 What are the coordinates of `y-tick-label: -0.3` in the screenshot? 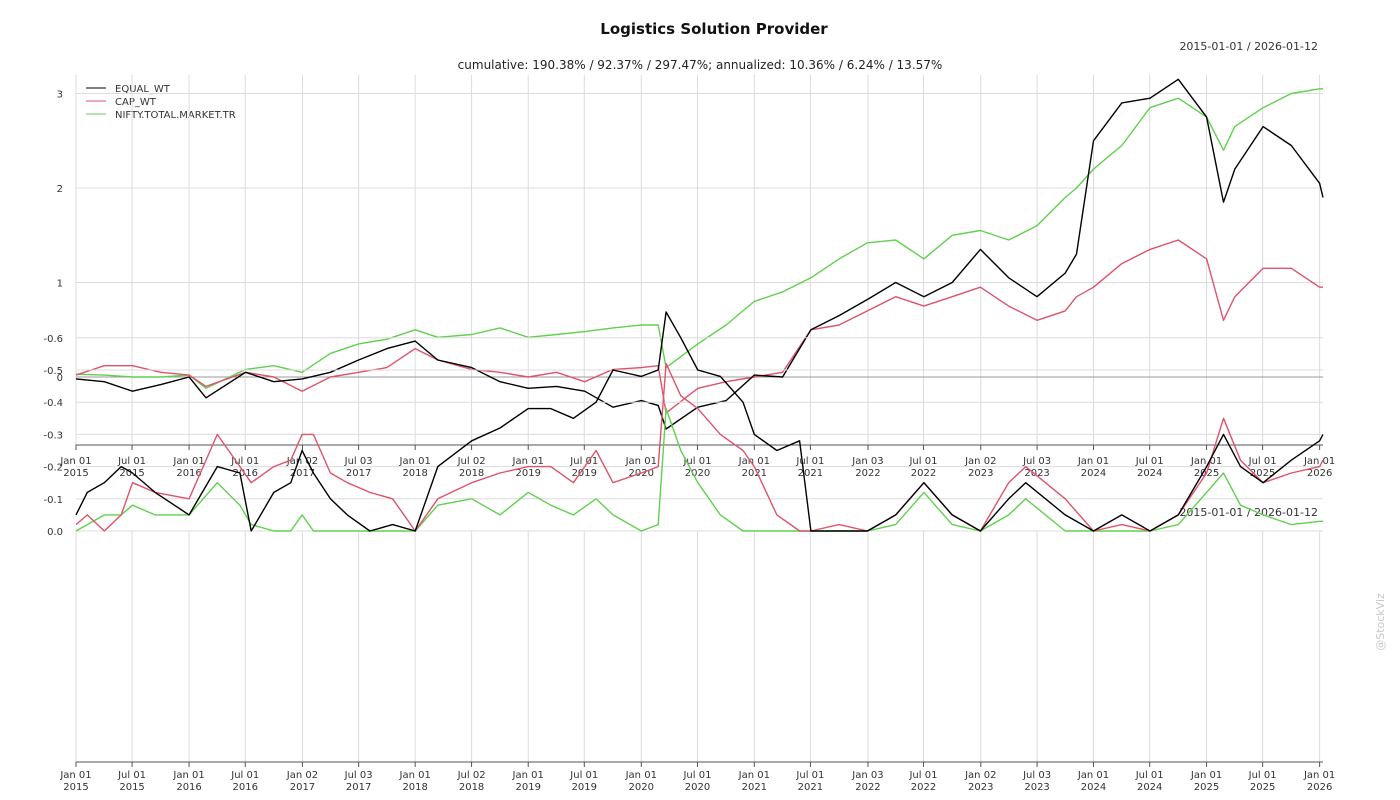 It's located at (53, 435).